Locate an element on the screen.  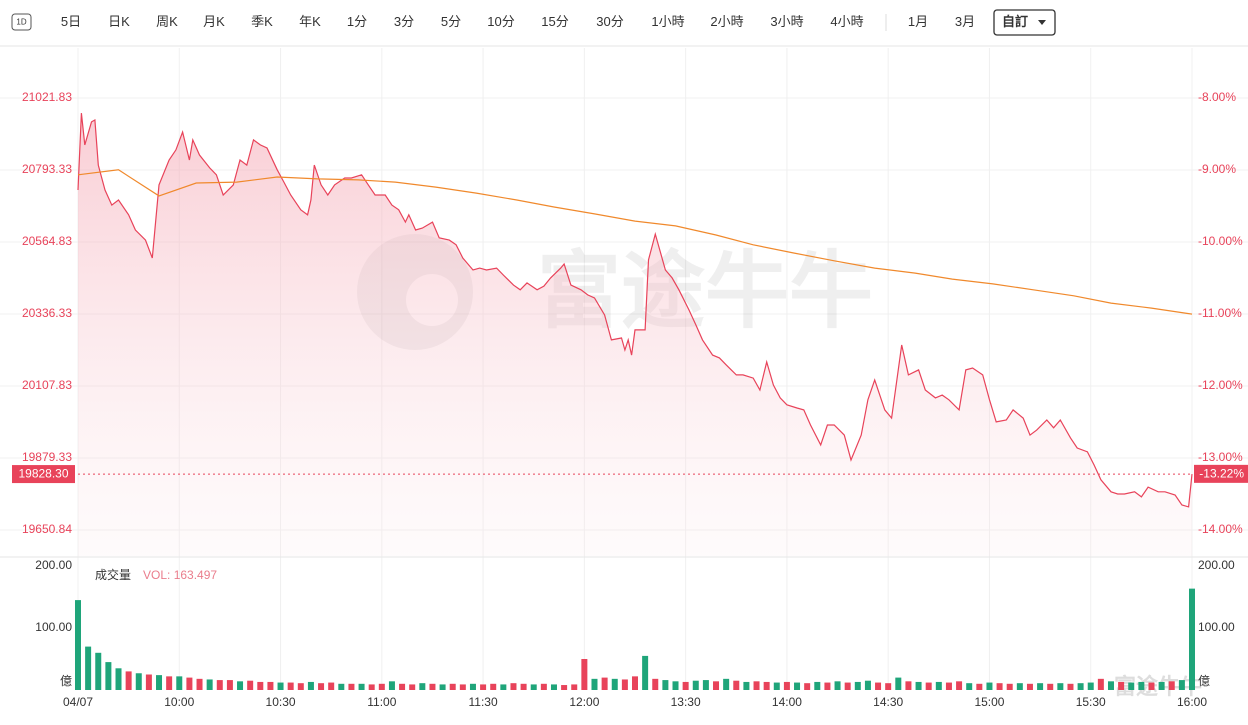
y-tick-label: 20107.83 is located at coordinates (47, 385).